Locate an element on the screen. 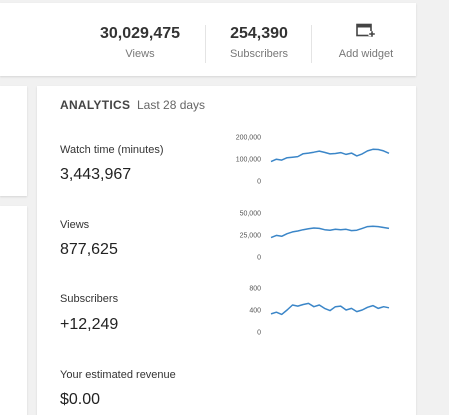  views-metric-label: Views is located at coordinates (75, 225).